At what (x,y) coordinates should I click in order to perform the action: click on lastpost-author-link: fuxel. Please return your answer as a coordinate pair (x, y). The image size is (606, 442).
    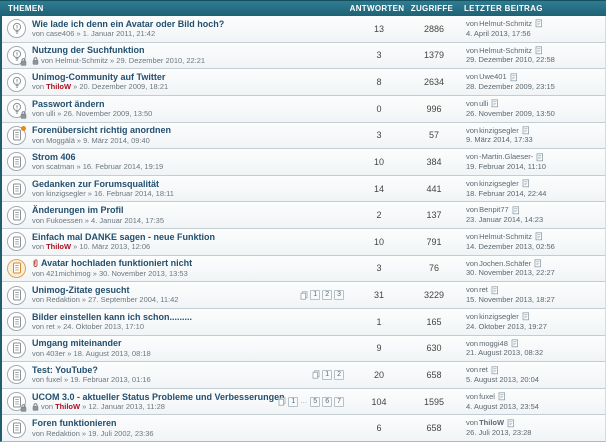
    Looking at the image, I should click on (487, 396).